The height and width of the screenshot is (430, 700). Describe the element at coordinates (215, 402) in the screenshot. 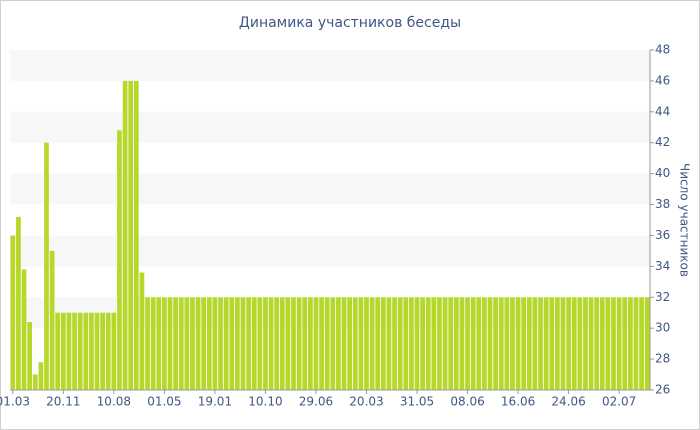

I see `x-tick-label: 19.01` at that location.